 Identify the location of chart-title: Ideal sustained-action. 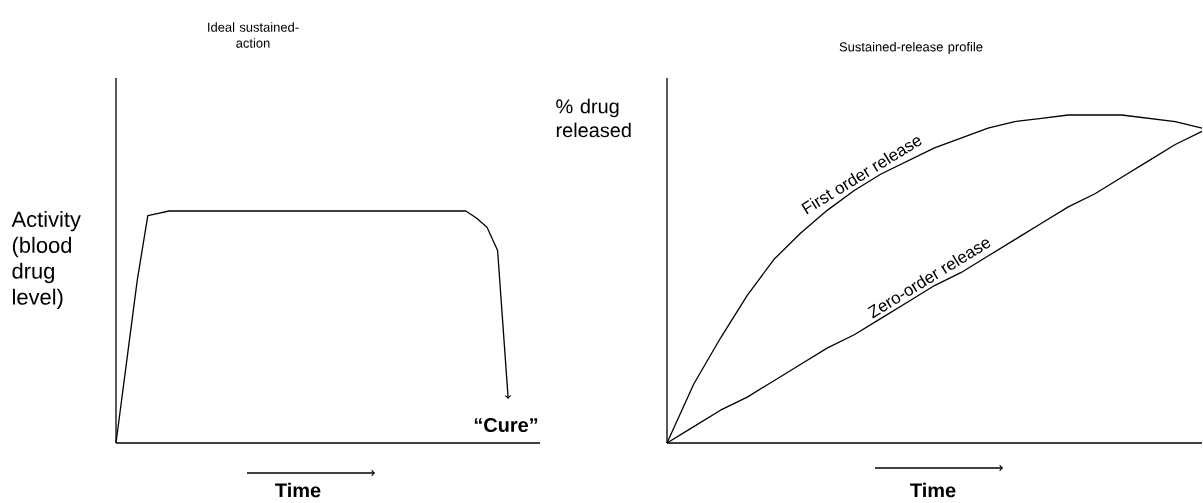
(253, 35).